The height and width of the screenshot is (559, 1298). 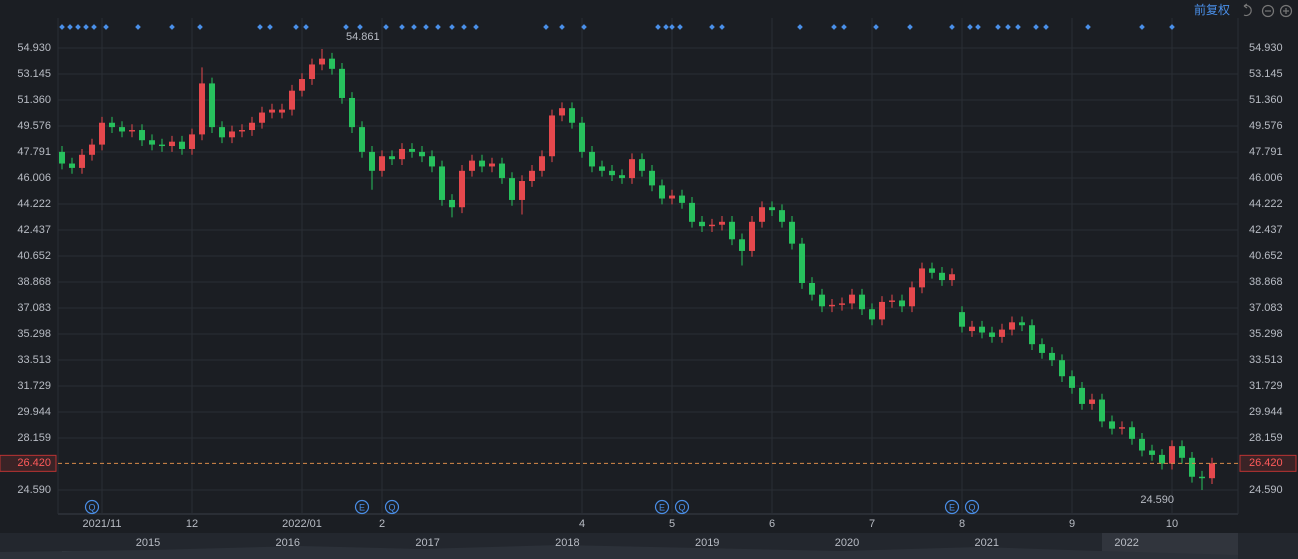 What do you see at coordinates (872, 524) in the screenshot?
I see `x-tick-label: 7` at bounding box center [872, 524].